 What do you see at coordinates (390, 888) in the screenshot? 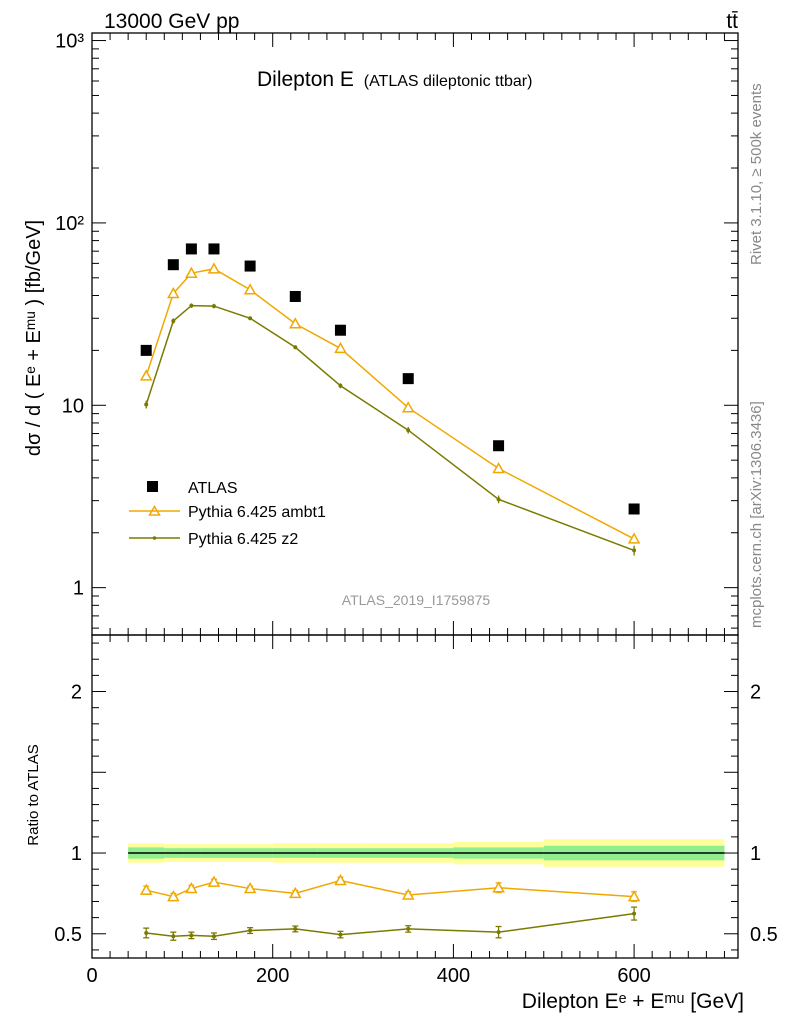
I see `ratio-line-ambt1` at bounding box center [390, 888].